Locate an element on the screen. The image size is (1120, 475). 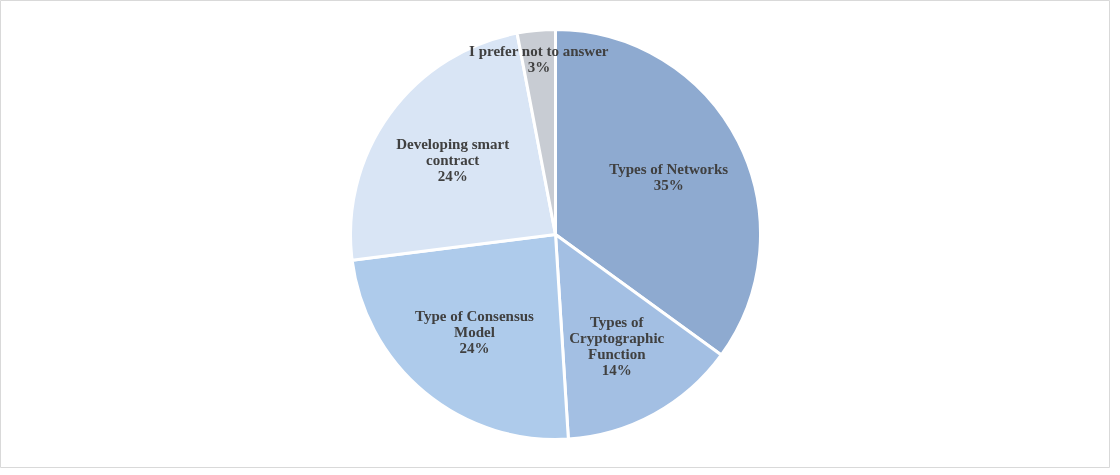
slice-label: Types of Cryptographic Function is located at coordinates (617, 337).